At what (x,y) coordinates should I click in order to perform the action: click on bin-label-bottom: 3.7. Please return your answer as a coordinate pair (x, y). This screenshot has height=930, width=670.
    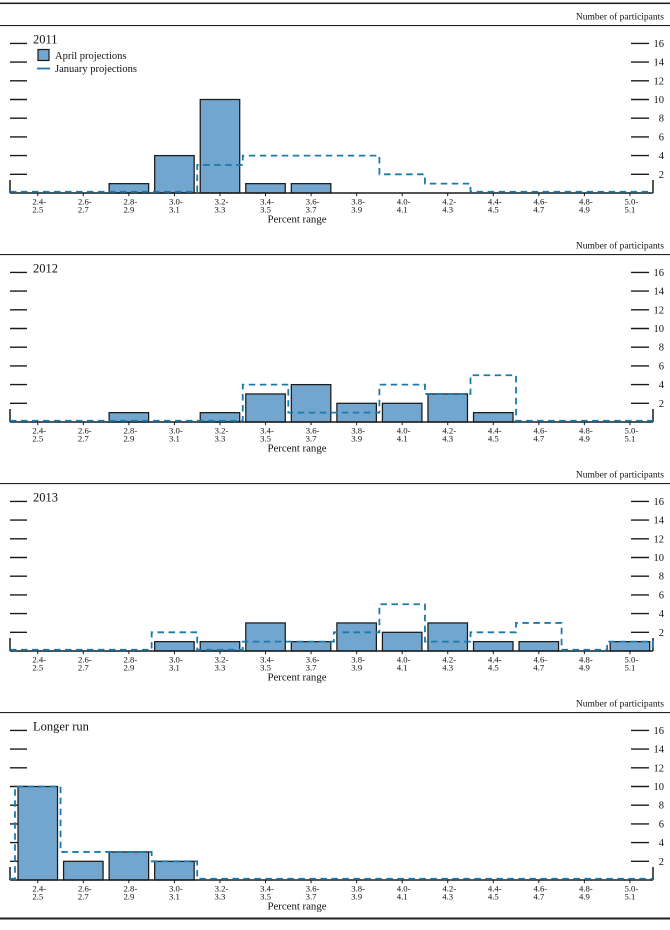
    Looking at the image, I should click on (312, 210).